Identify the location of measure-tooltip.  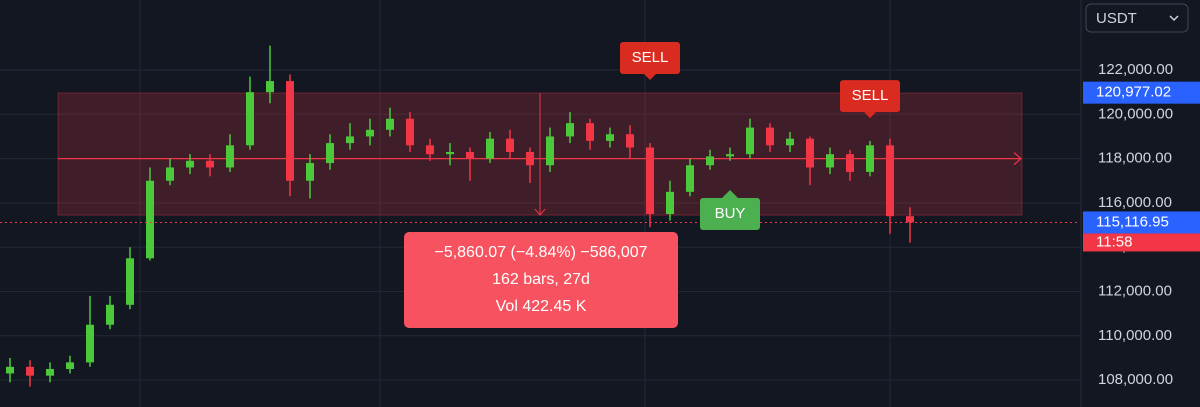
(541, 280).